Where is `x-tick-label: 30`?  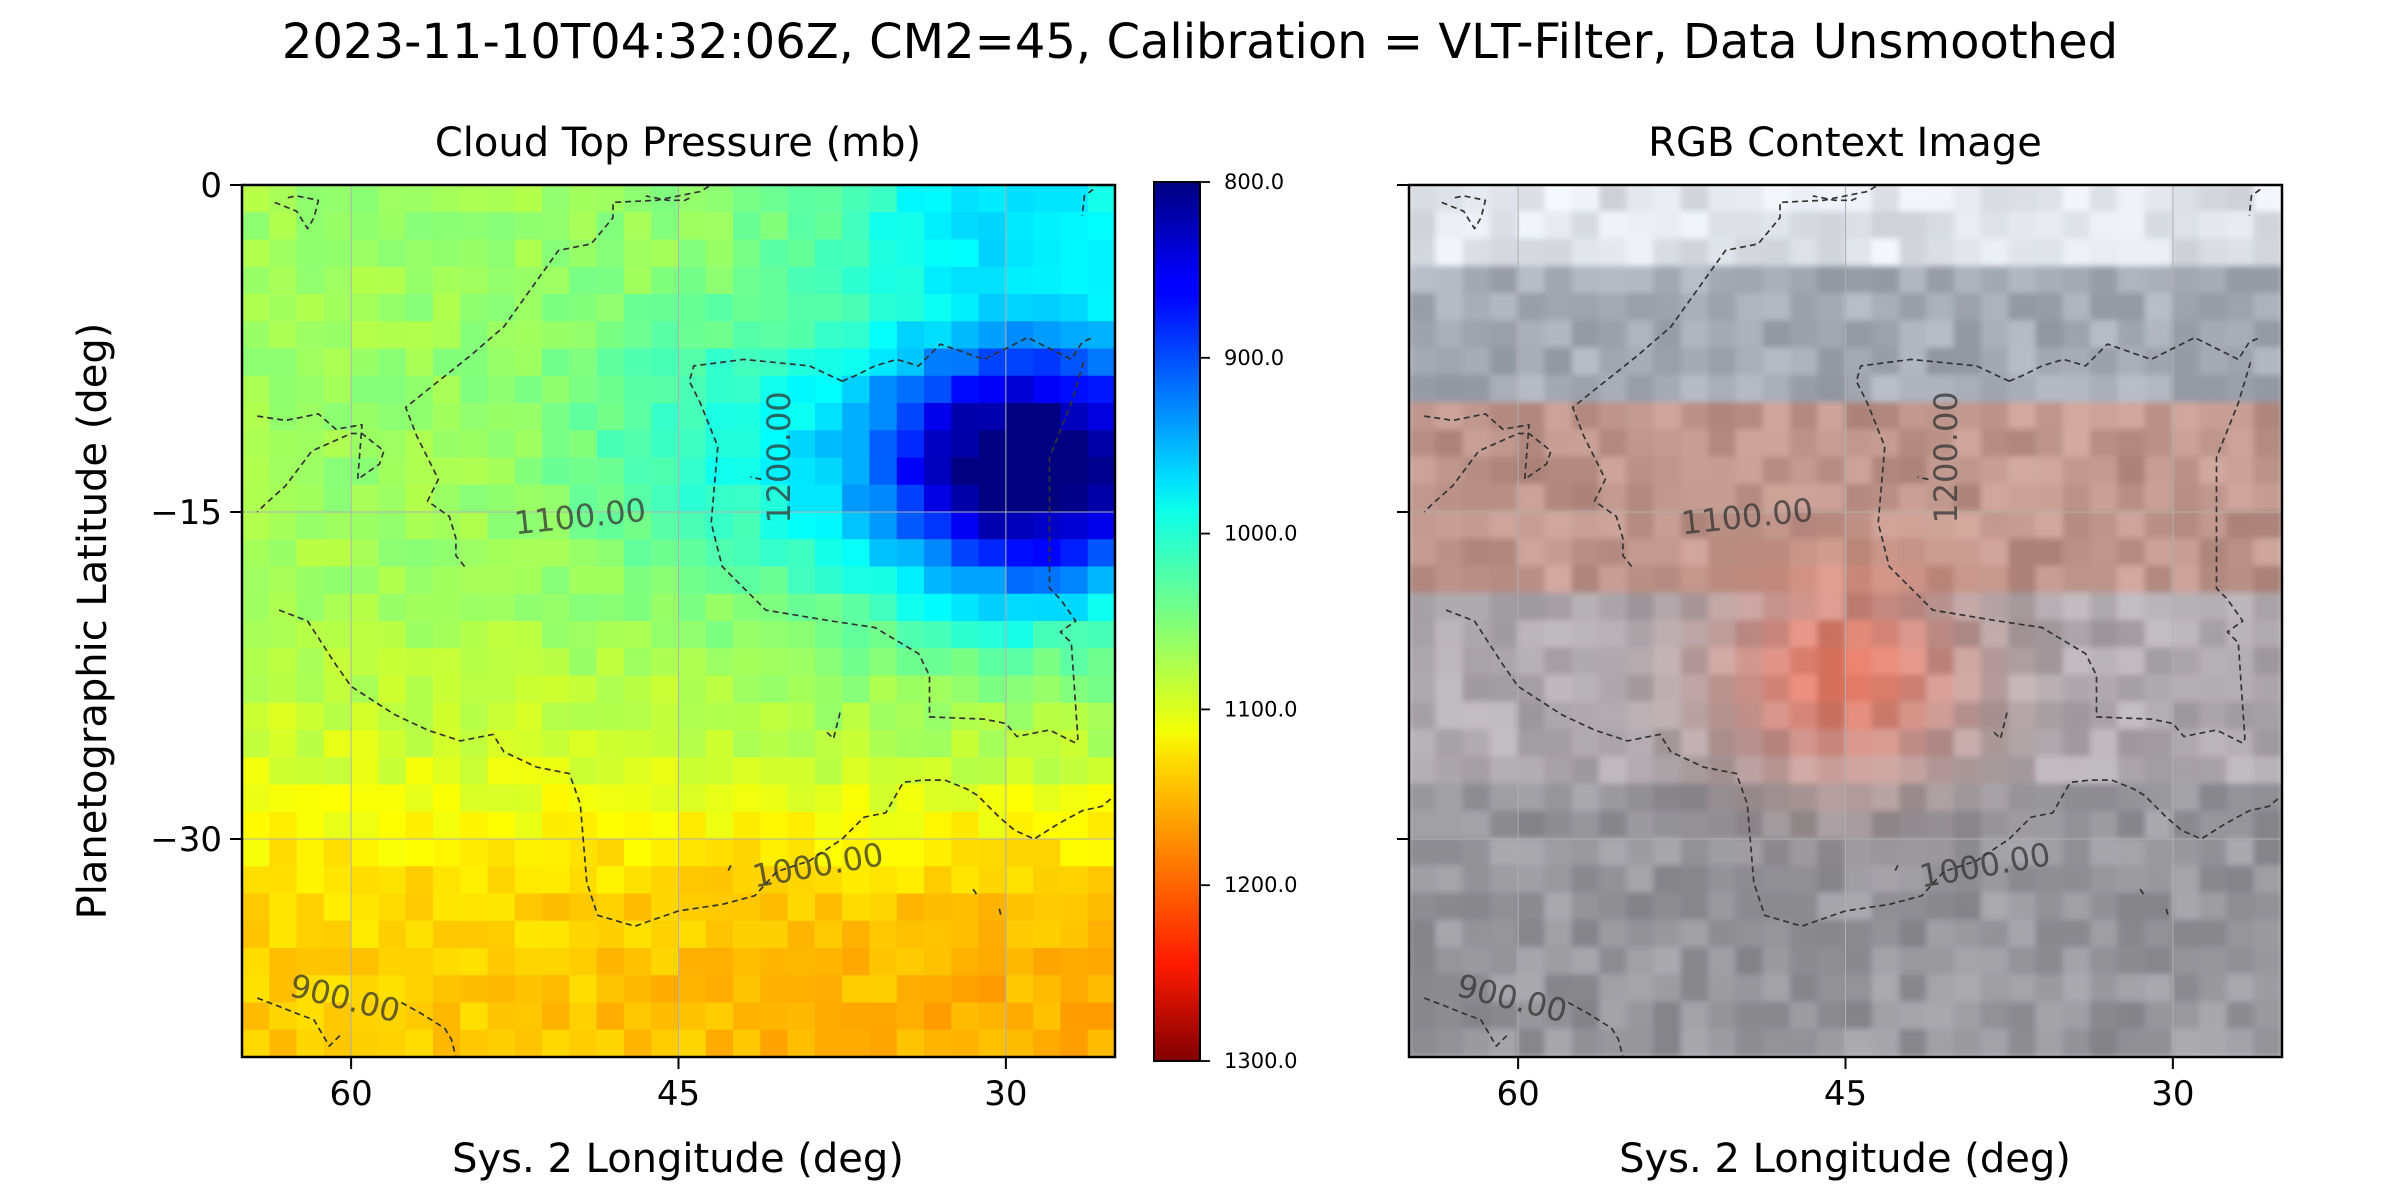
x-tick-label: 30 is located at coordinates (2172, 1094).